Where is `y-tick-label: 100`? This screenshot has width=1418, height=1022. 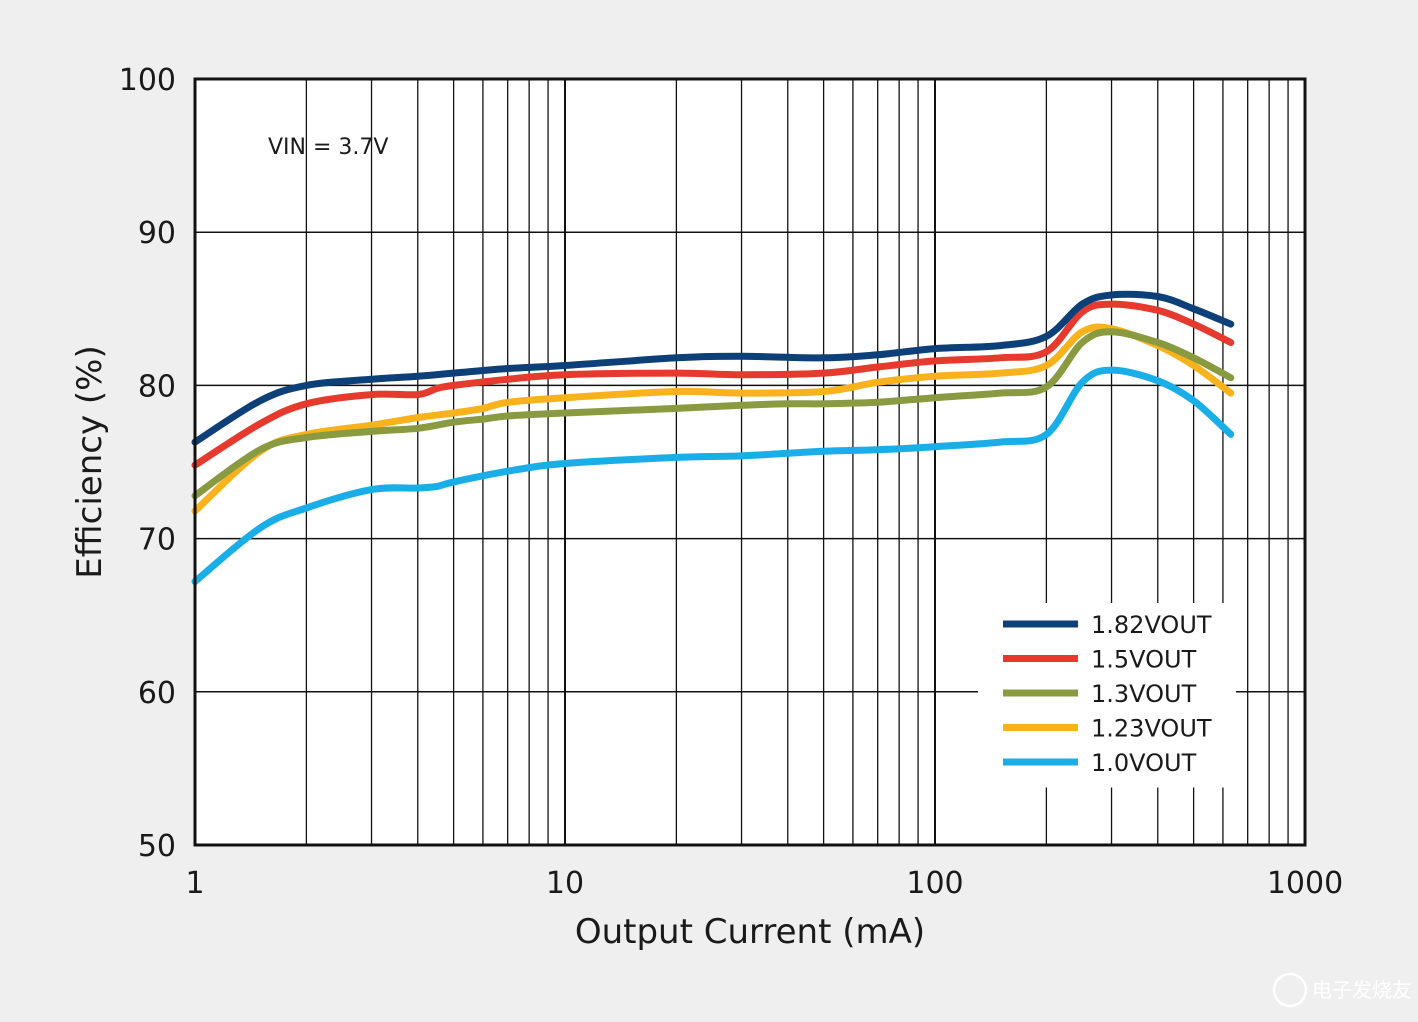
y-tick-label: 100 is located at coordinates (147, 80).